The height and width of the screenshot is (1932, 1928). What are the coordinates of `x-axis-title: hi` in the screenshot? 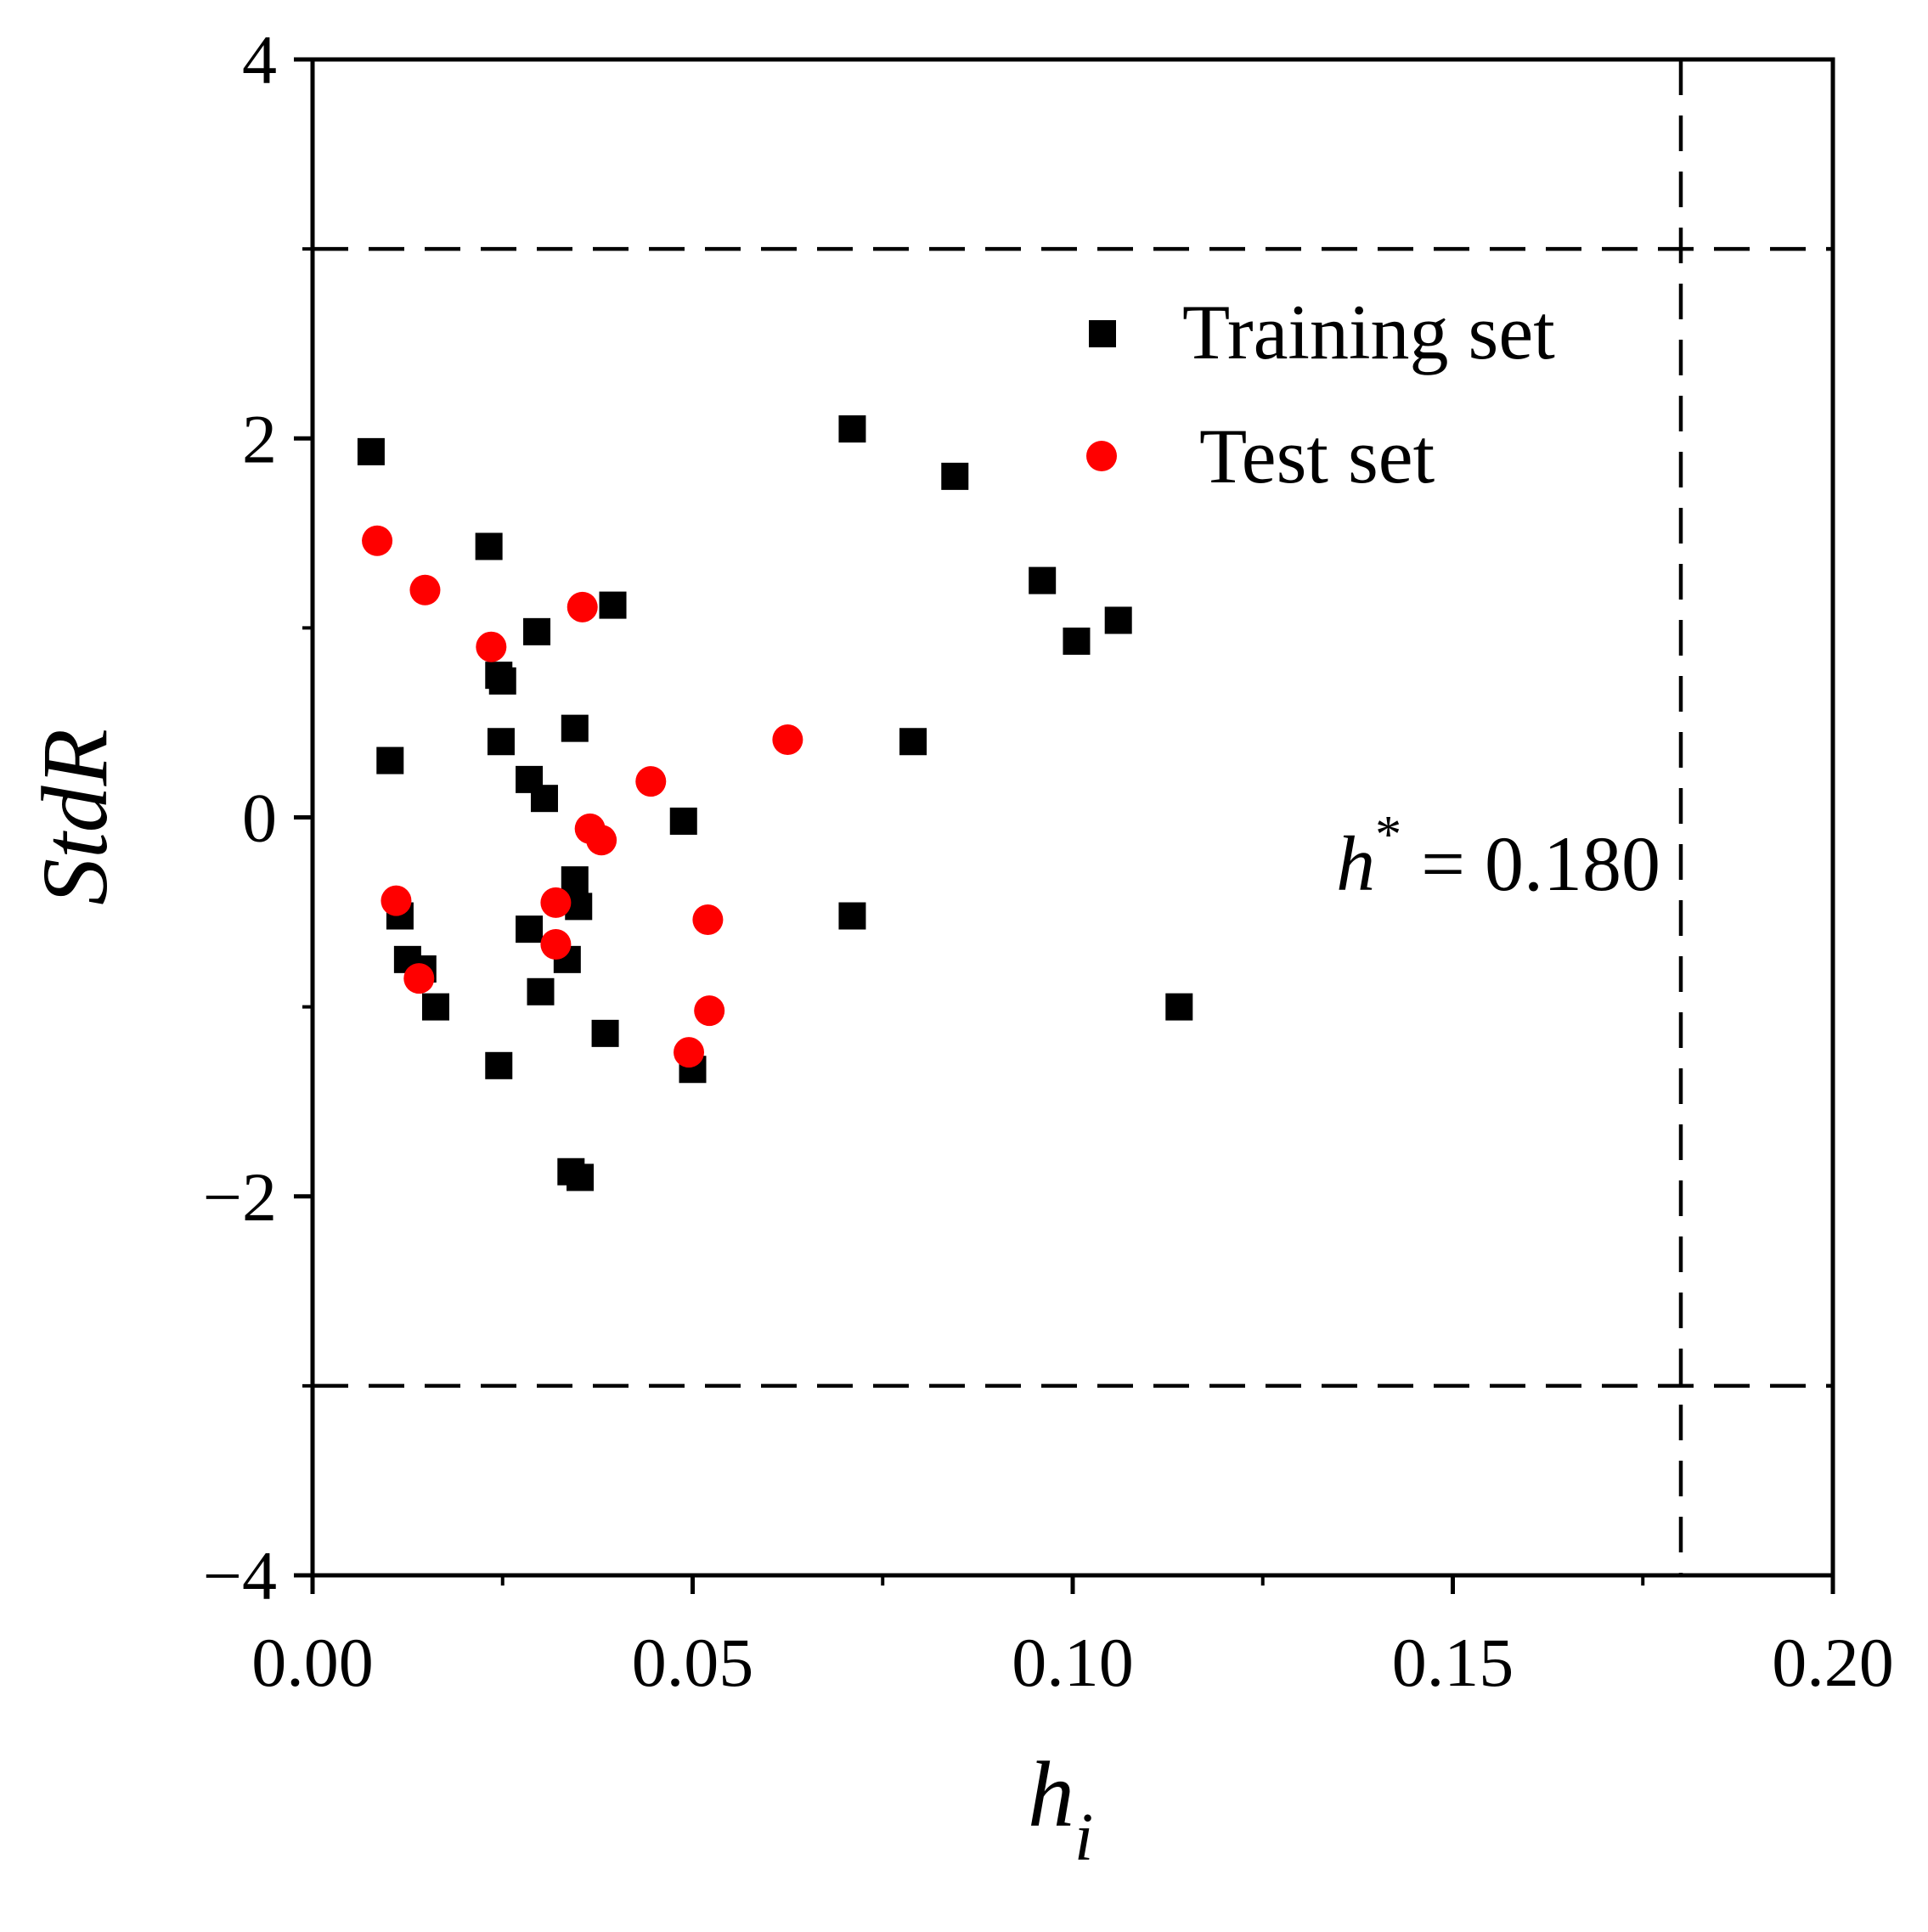 It's located at (1060, 1809).